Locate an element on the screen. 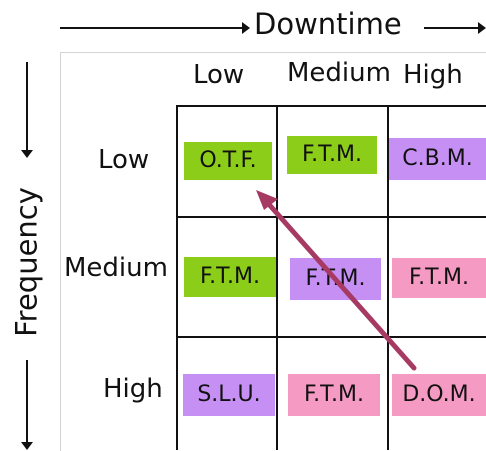 The width and height of the screenshot is (486, 451). column-header-low: Low is located at coordinates (219, 75).